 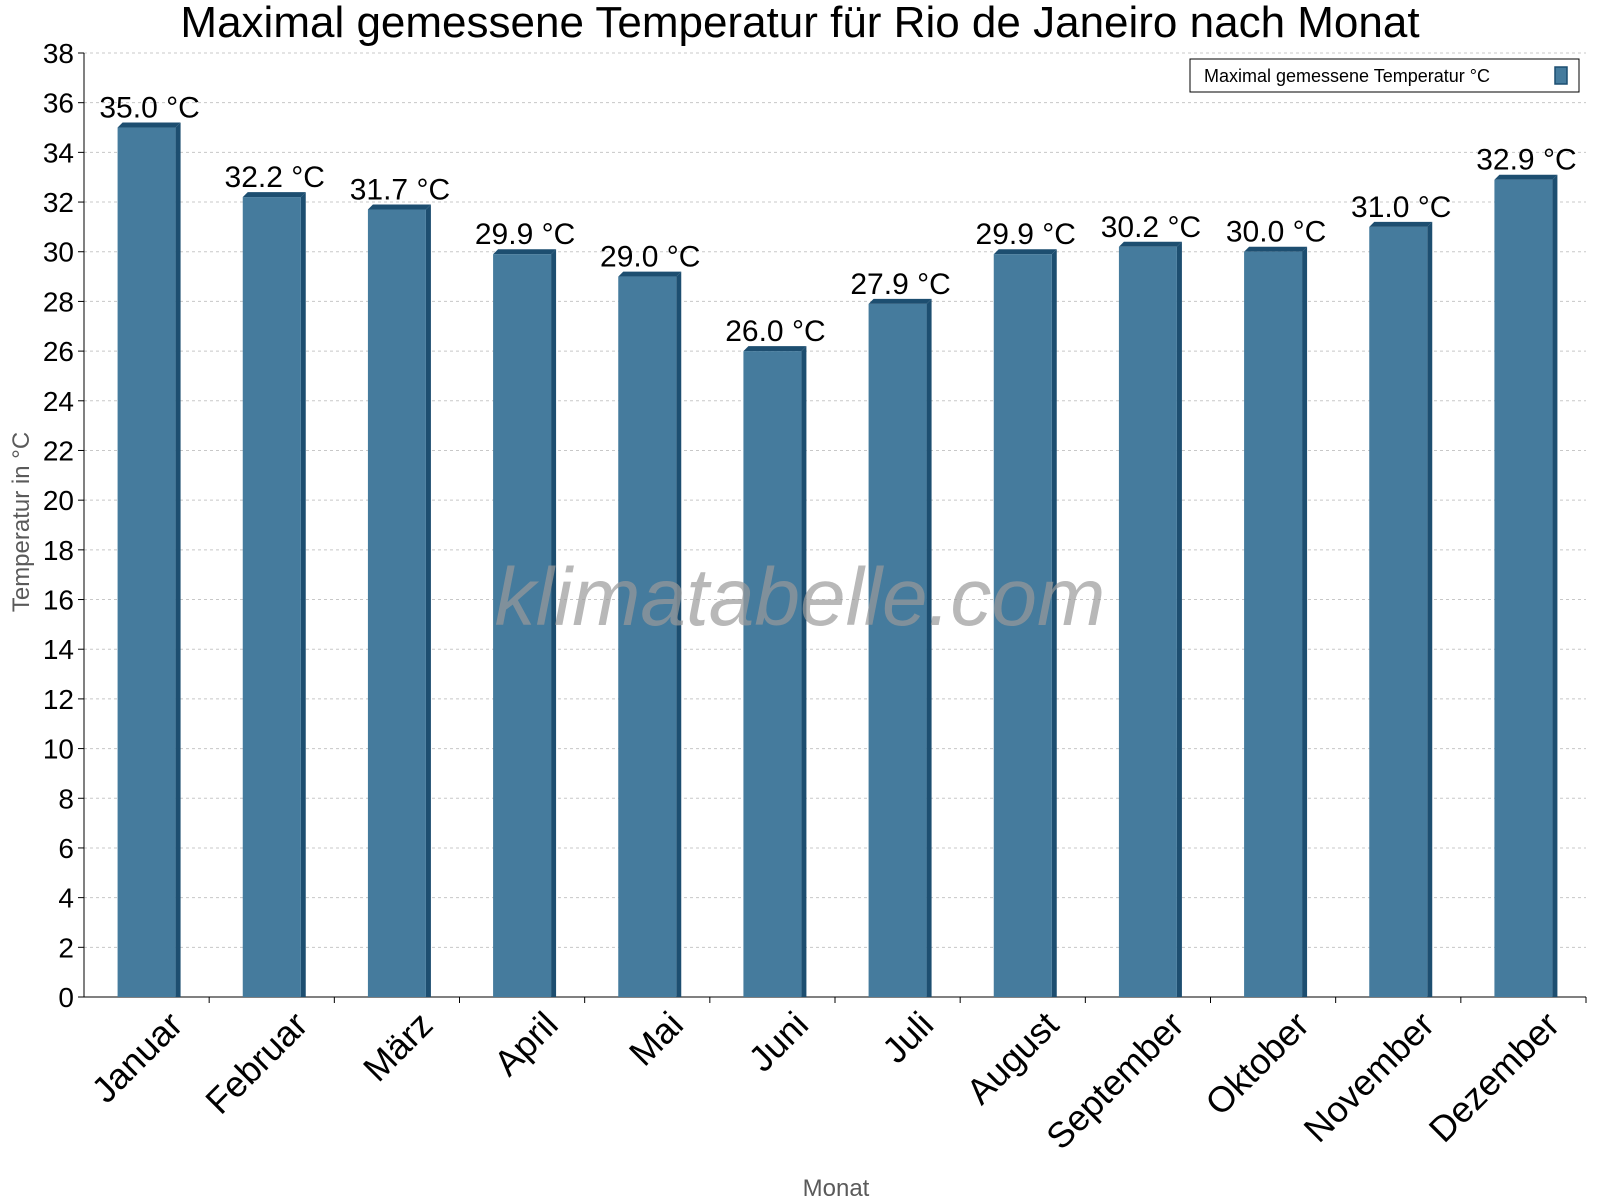 What do you see at coordinates (907, 1037) in the screenshot?
I see `x-tick-label: Juli` at bounding box center [907, 1037].